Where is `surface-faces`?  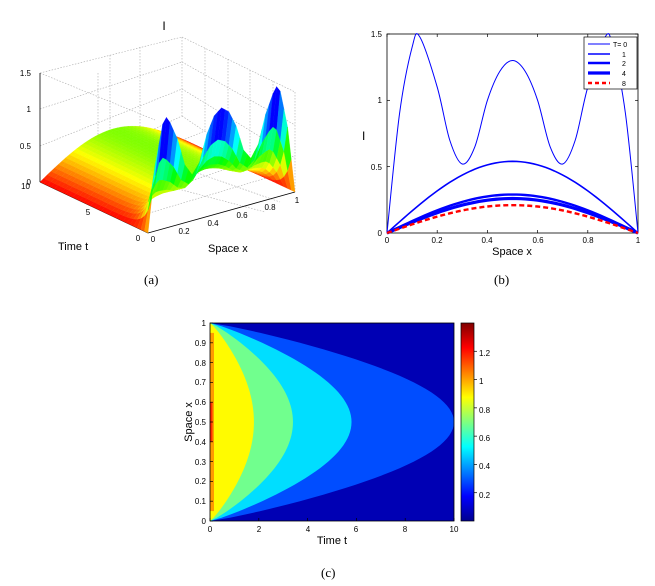
surface-faces is located at coordinates (167, 160).